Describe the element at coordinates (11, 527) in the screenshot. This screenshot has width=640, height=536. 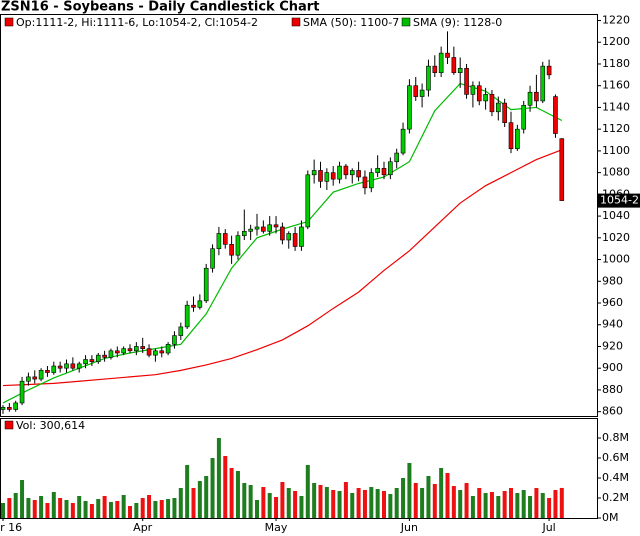
I see `x-tick-label: Mar 16` at that location.